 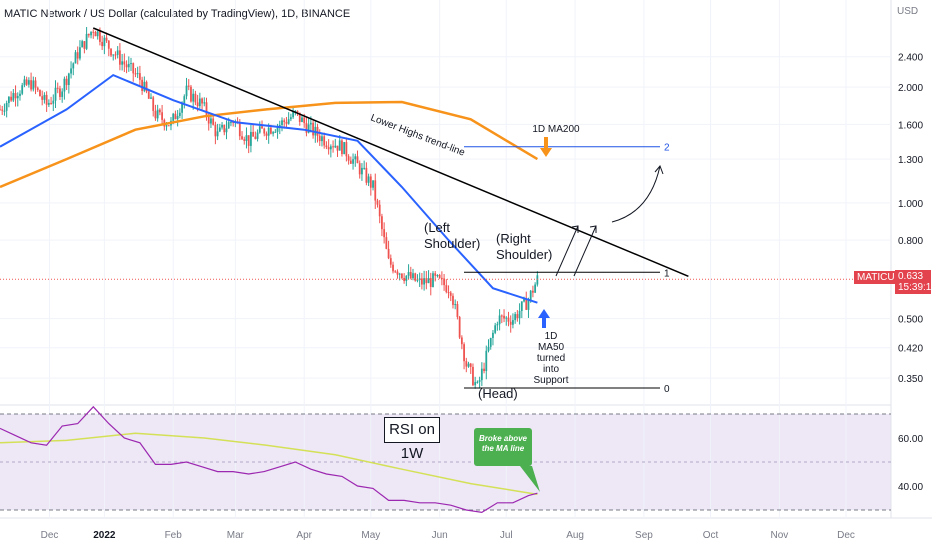 I want to click on rsi-title-box: RSI on 1W, so click(x=412, y=439).